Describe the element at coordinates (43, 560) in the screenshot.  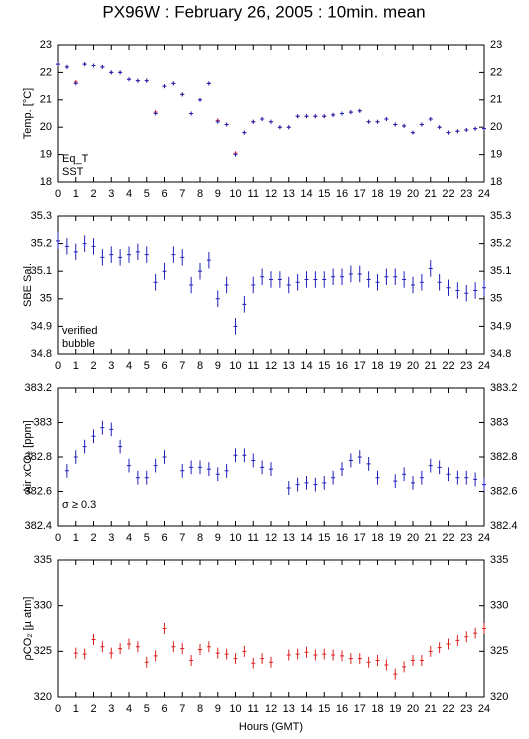
I see `y-tick-label: 335` at that location.